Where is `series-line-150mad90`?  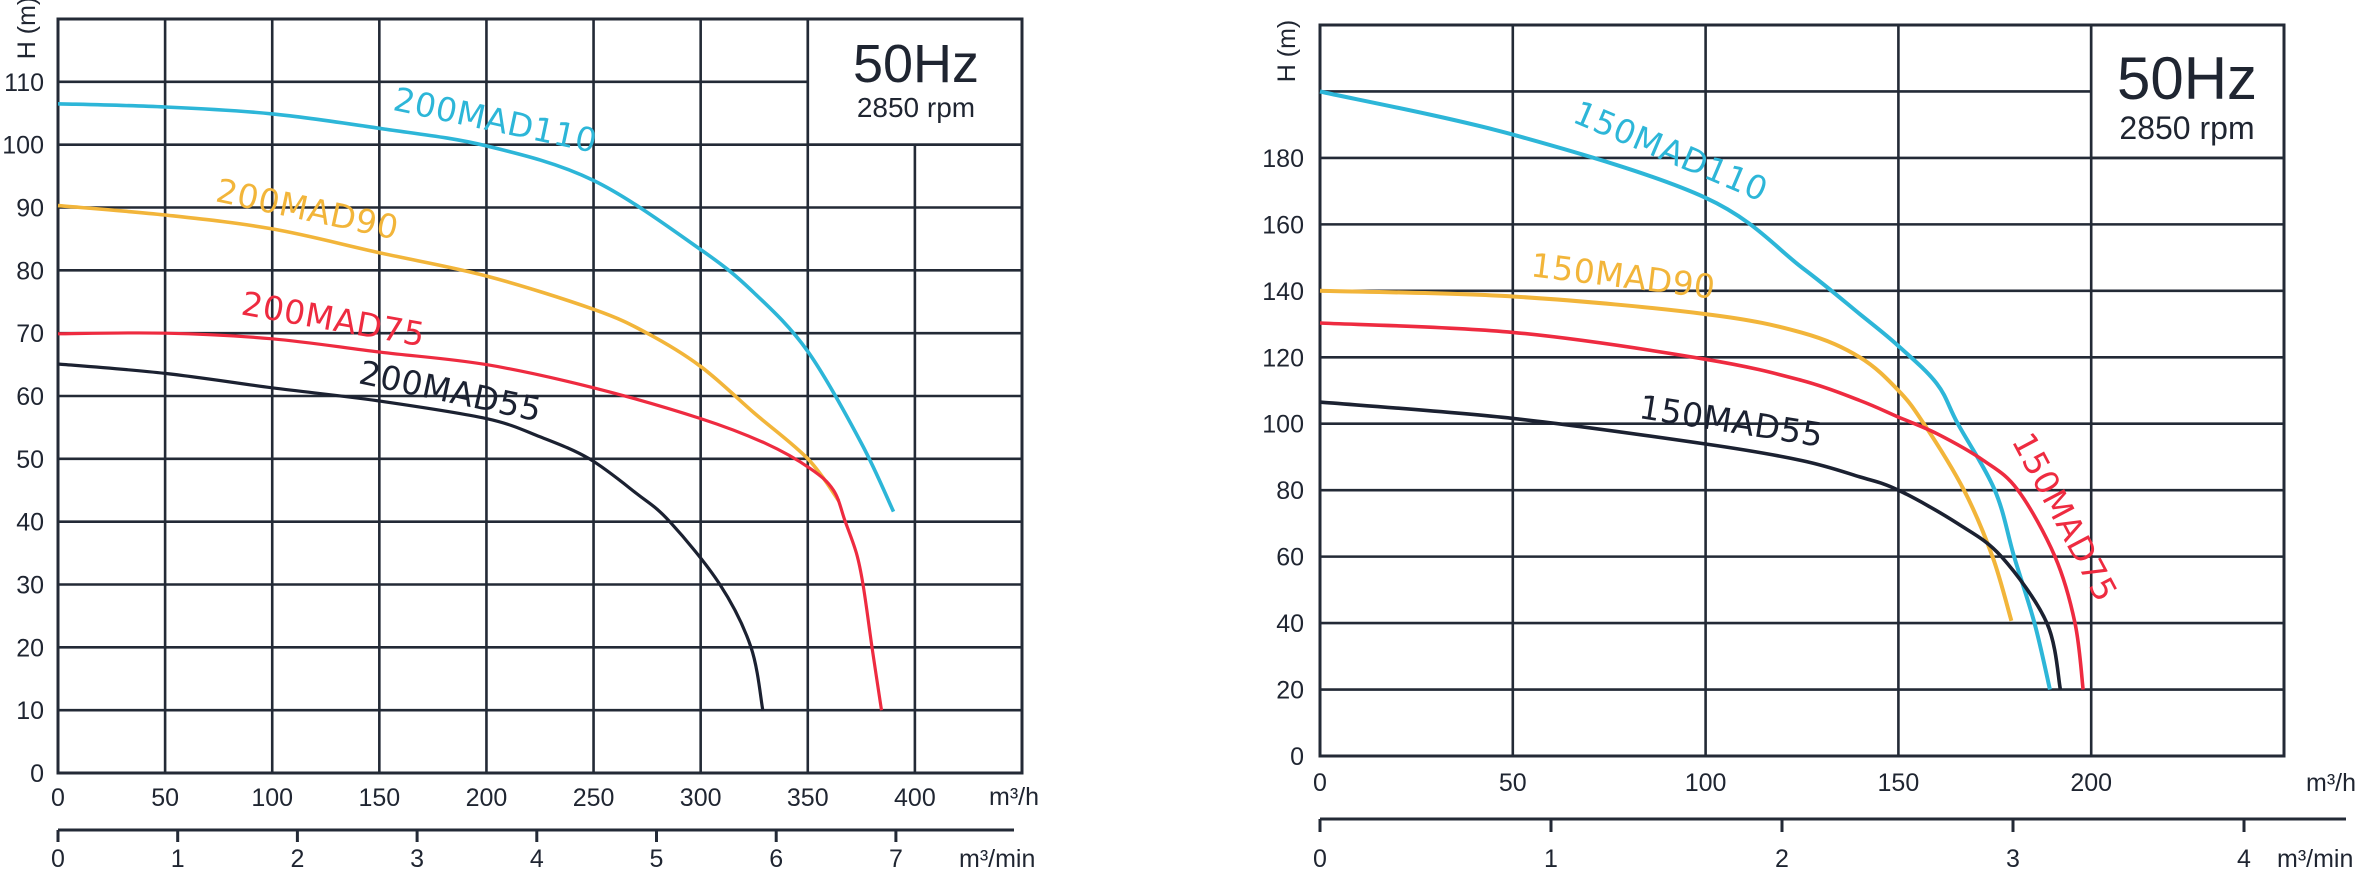
series-line-150mad90 is located at coordinates (1666, 455).